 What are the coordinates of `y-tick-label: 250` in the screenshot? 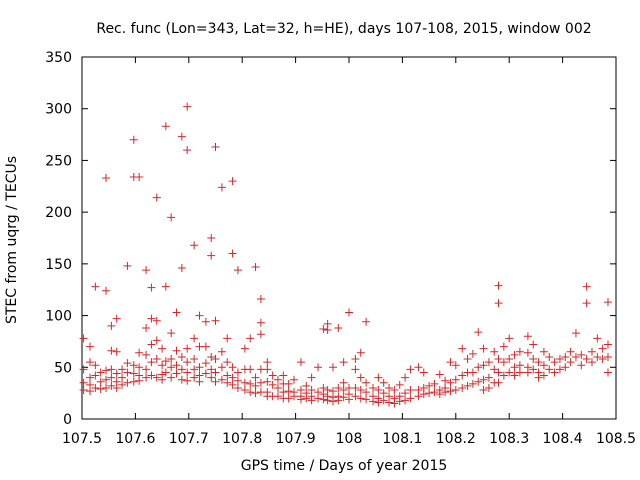 It's located at (58, 161).